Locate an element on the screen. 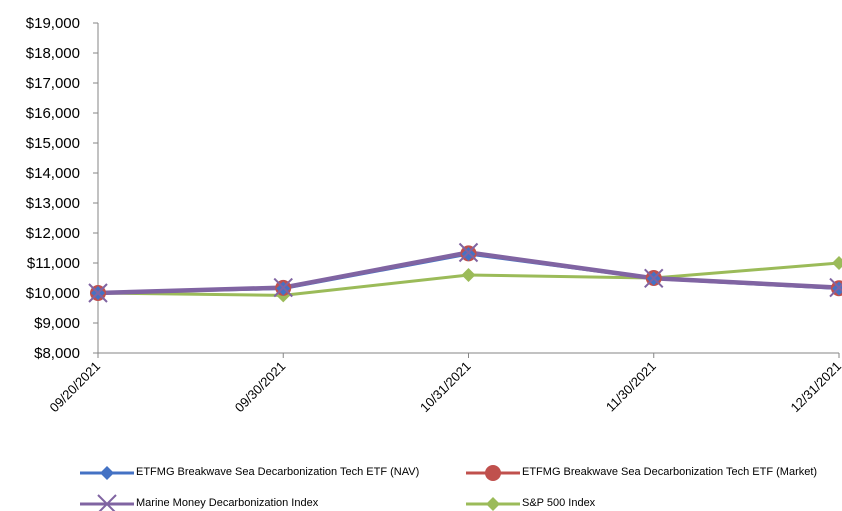 Image resolution: width=842 pixels, height=511 pixels. x-tick-label: 12/31/2021 is located at coordinates (814, 387).